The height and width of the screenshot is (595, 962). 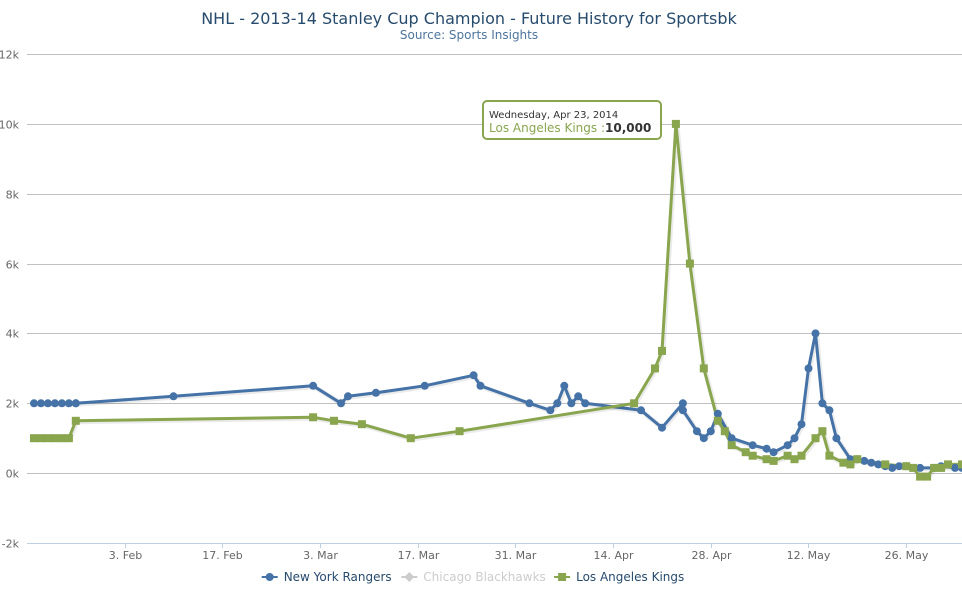 What do you see at coordinates (125, 555) in the screenshot?
I see `x-tick-label: 3. Feb` at bounding box center [125, 555].